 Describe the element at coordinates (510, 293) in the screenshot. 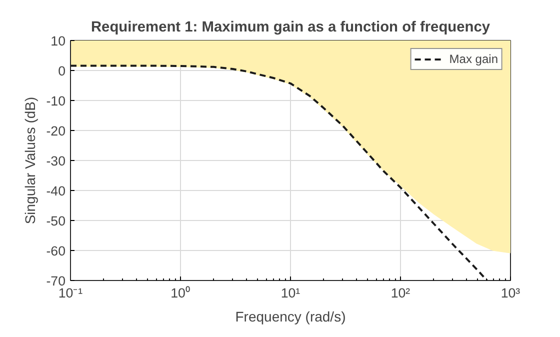

I see `x-tick-label: 10³` at that location.